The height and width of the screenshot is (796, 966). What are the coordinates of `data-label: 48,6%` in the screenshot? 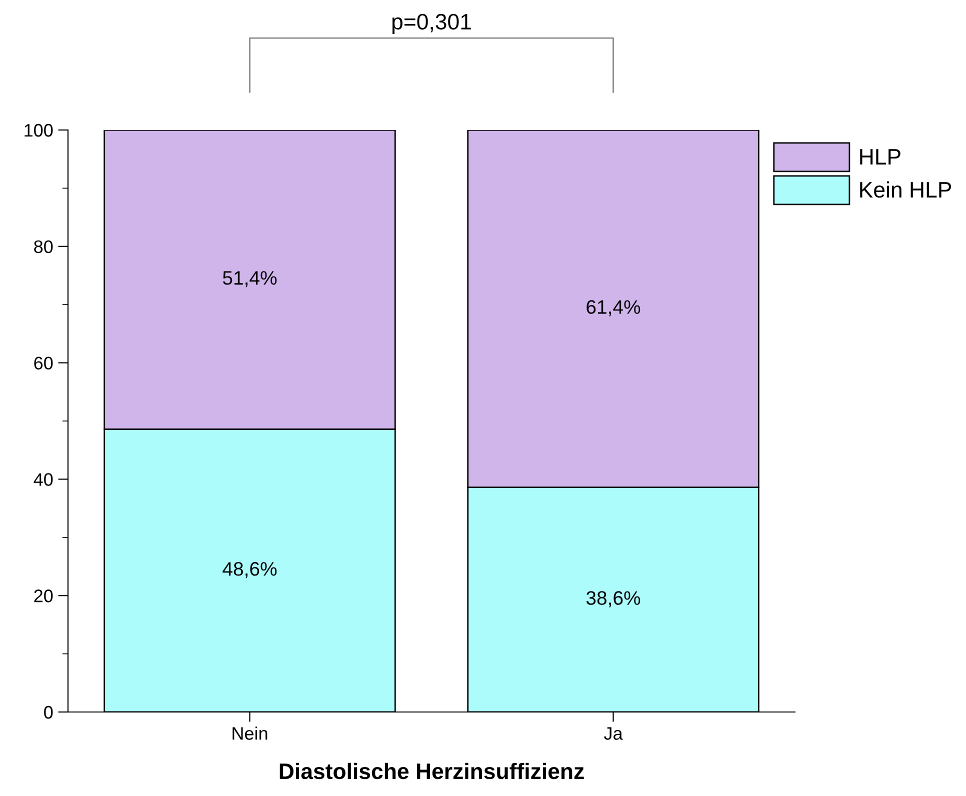 It's located at (249, 570).